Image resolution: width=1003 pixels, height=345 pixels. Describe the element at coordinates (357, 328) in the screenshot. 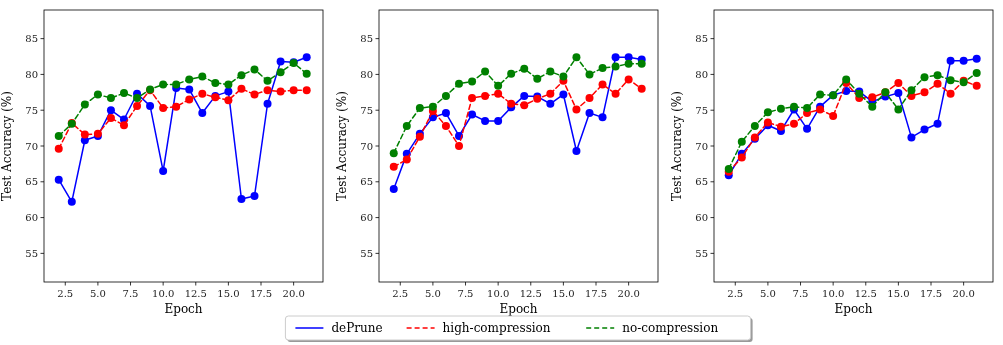

I see `legend-label: dePrune` at that location.